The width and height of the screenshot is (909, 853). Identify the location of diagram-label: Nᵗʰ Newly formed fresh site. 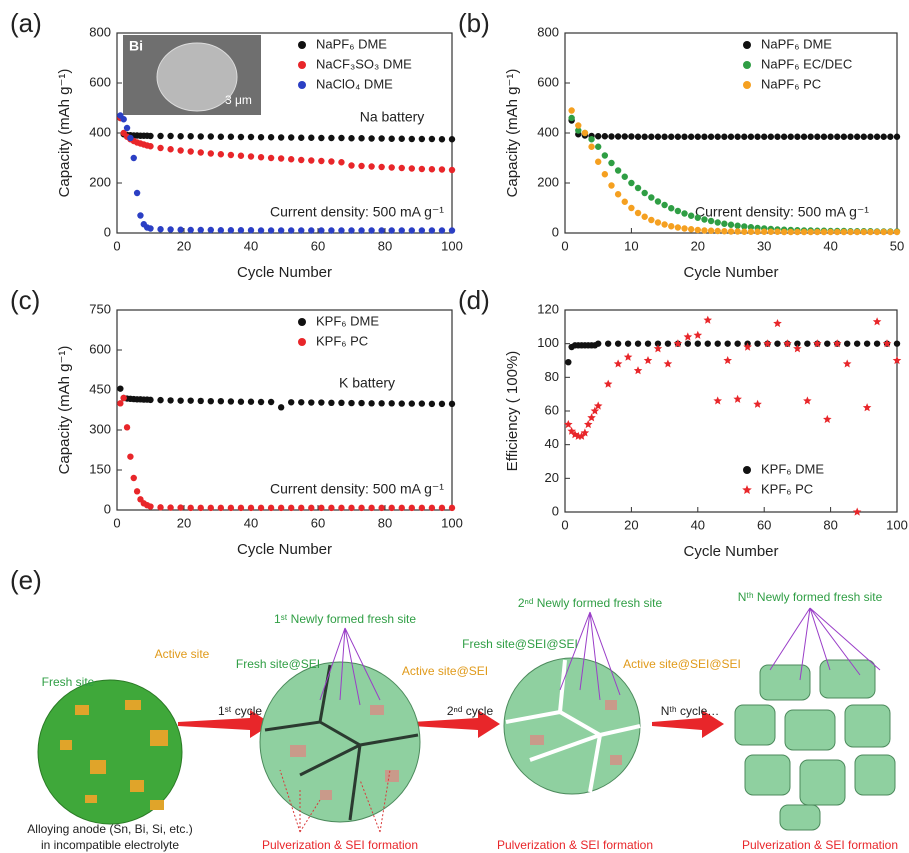
(810, 597).